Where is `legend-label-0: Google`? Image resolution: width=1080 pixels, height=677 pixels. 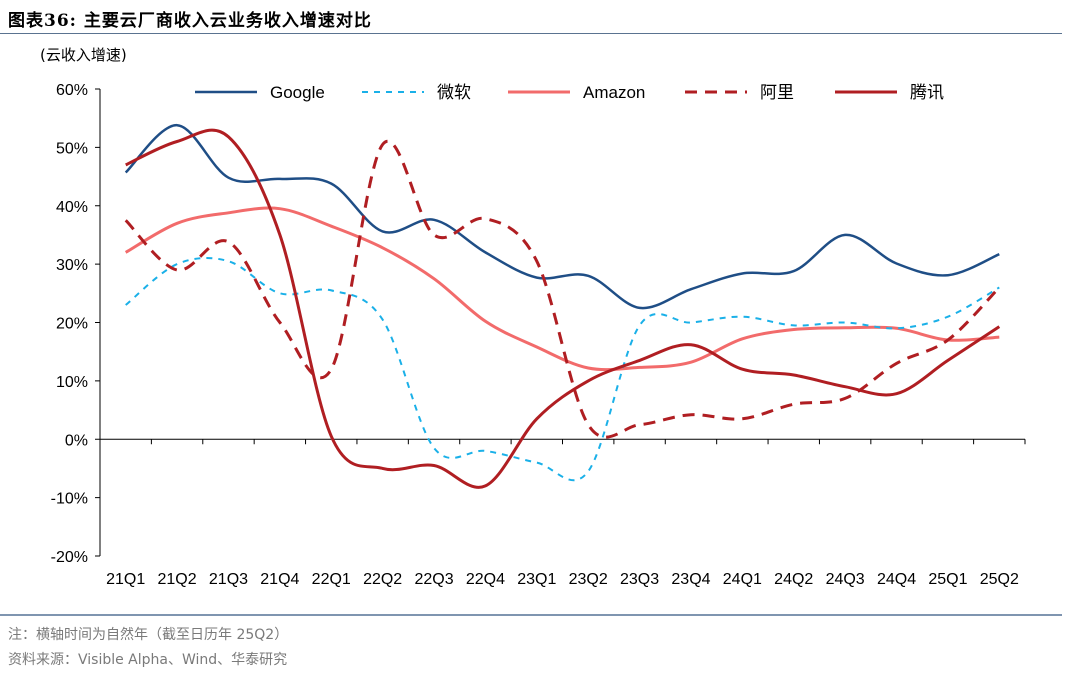
legend-label-0: Google is located at coordinates (297, 92).